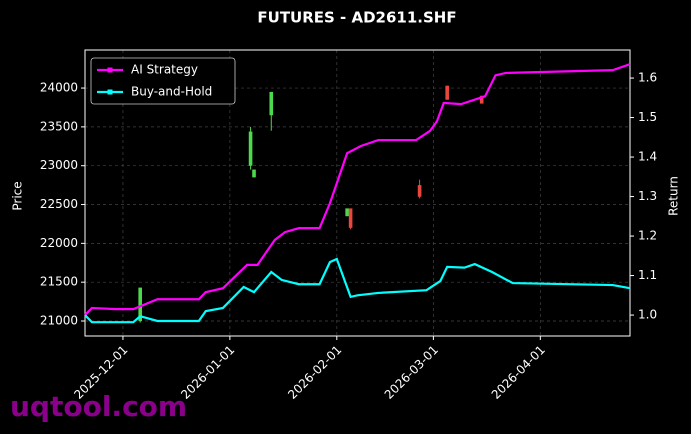  Describe the element at coordinates (647, 117) in the screenshot. I see `y2-tick-label: 1.5` at that location.